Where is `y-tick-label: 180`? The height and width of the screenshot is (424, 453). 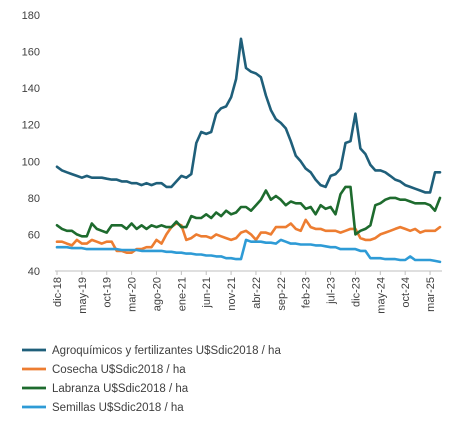 y-tick-label: 180 is located at coordinates (31, 16).